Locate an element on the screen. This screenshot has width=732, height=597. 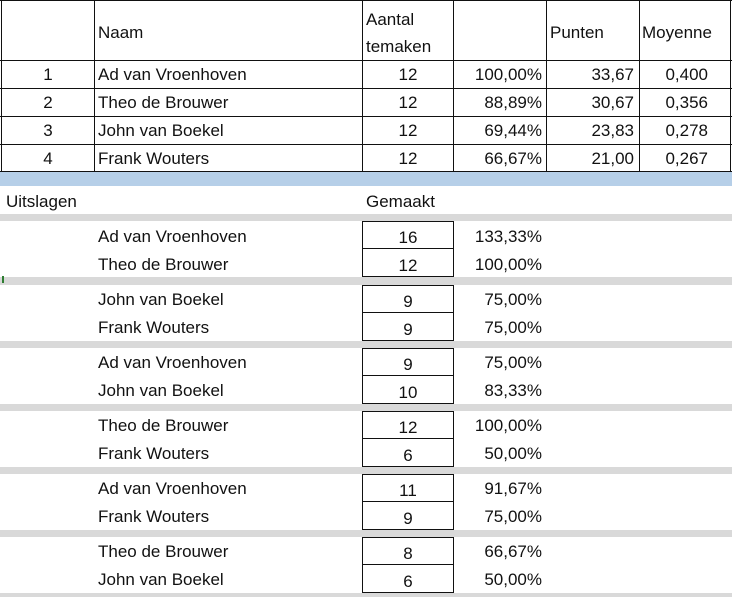
score-value: 12 is located at coordinates (408, 427).